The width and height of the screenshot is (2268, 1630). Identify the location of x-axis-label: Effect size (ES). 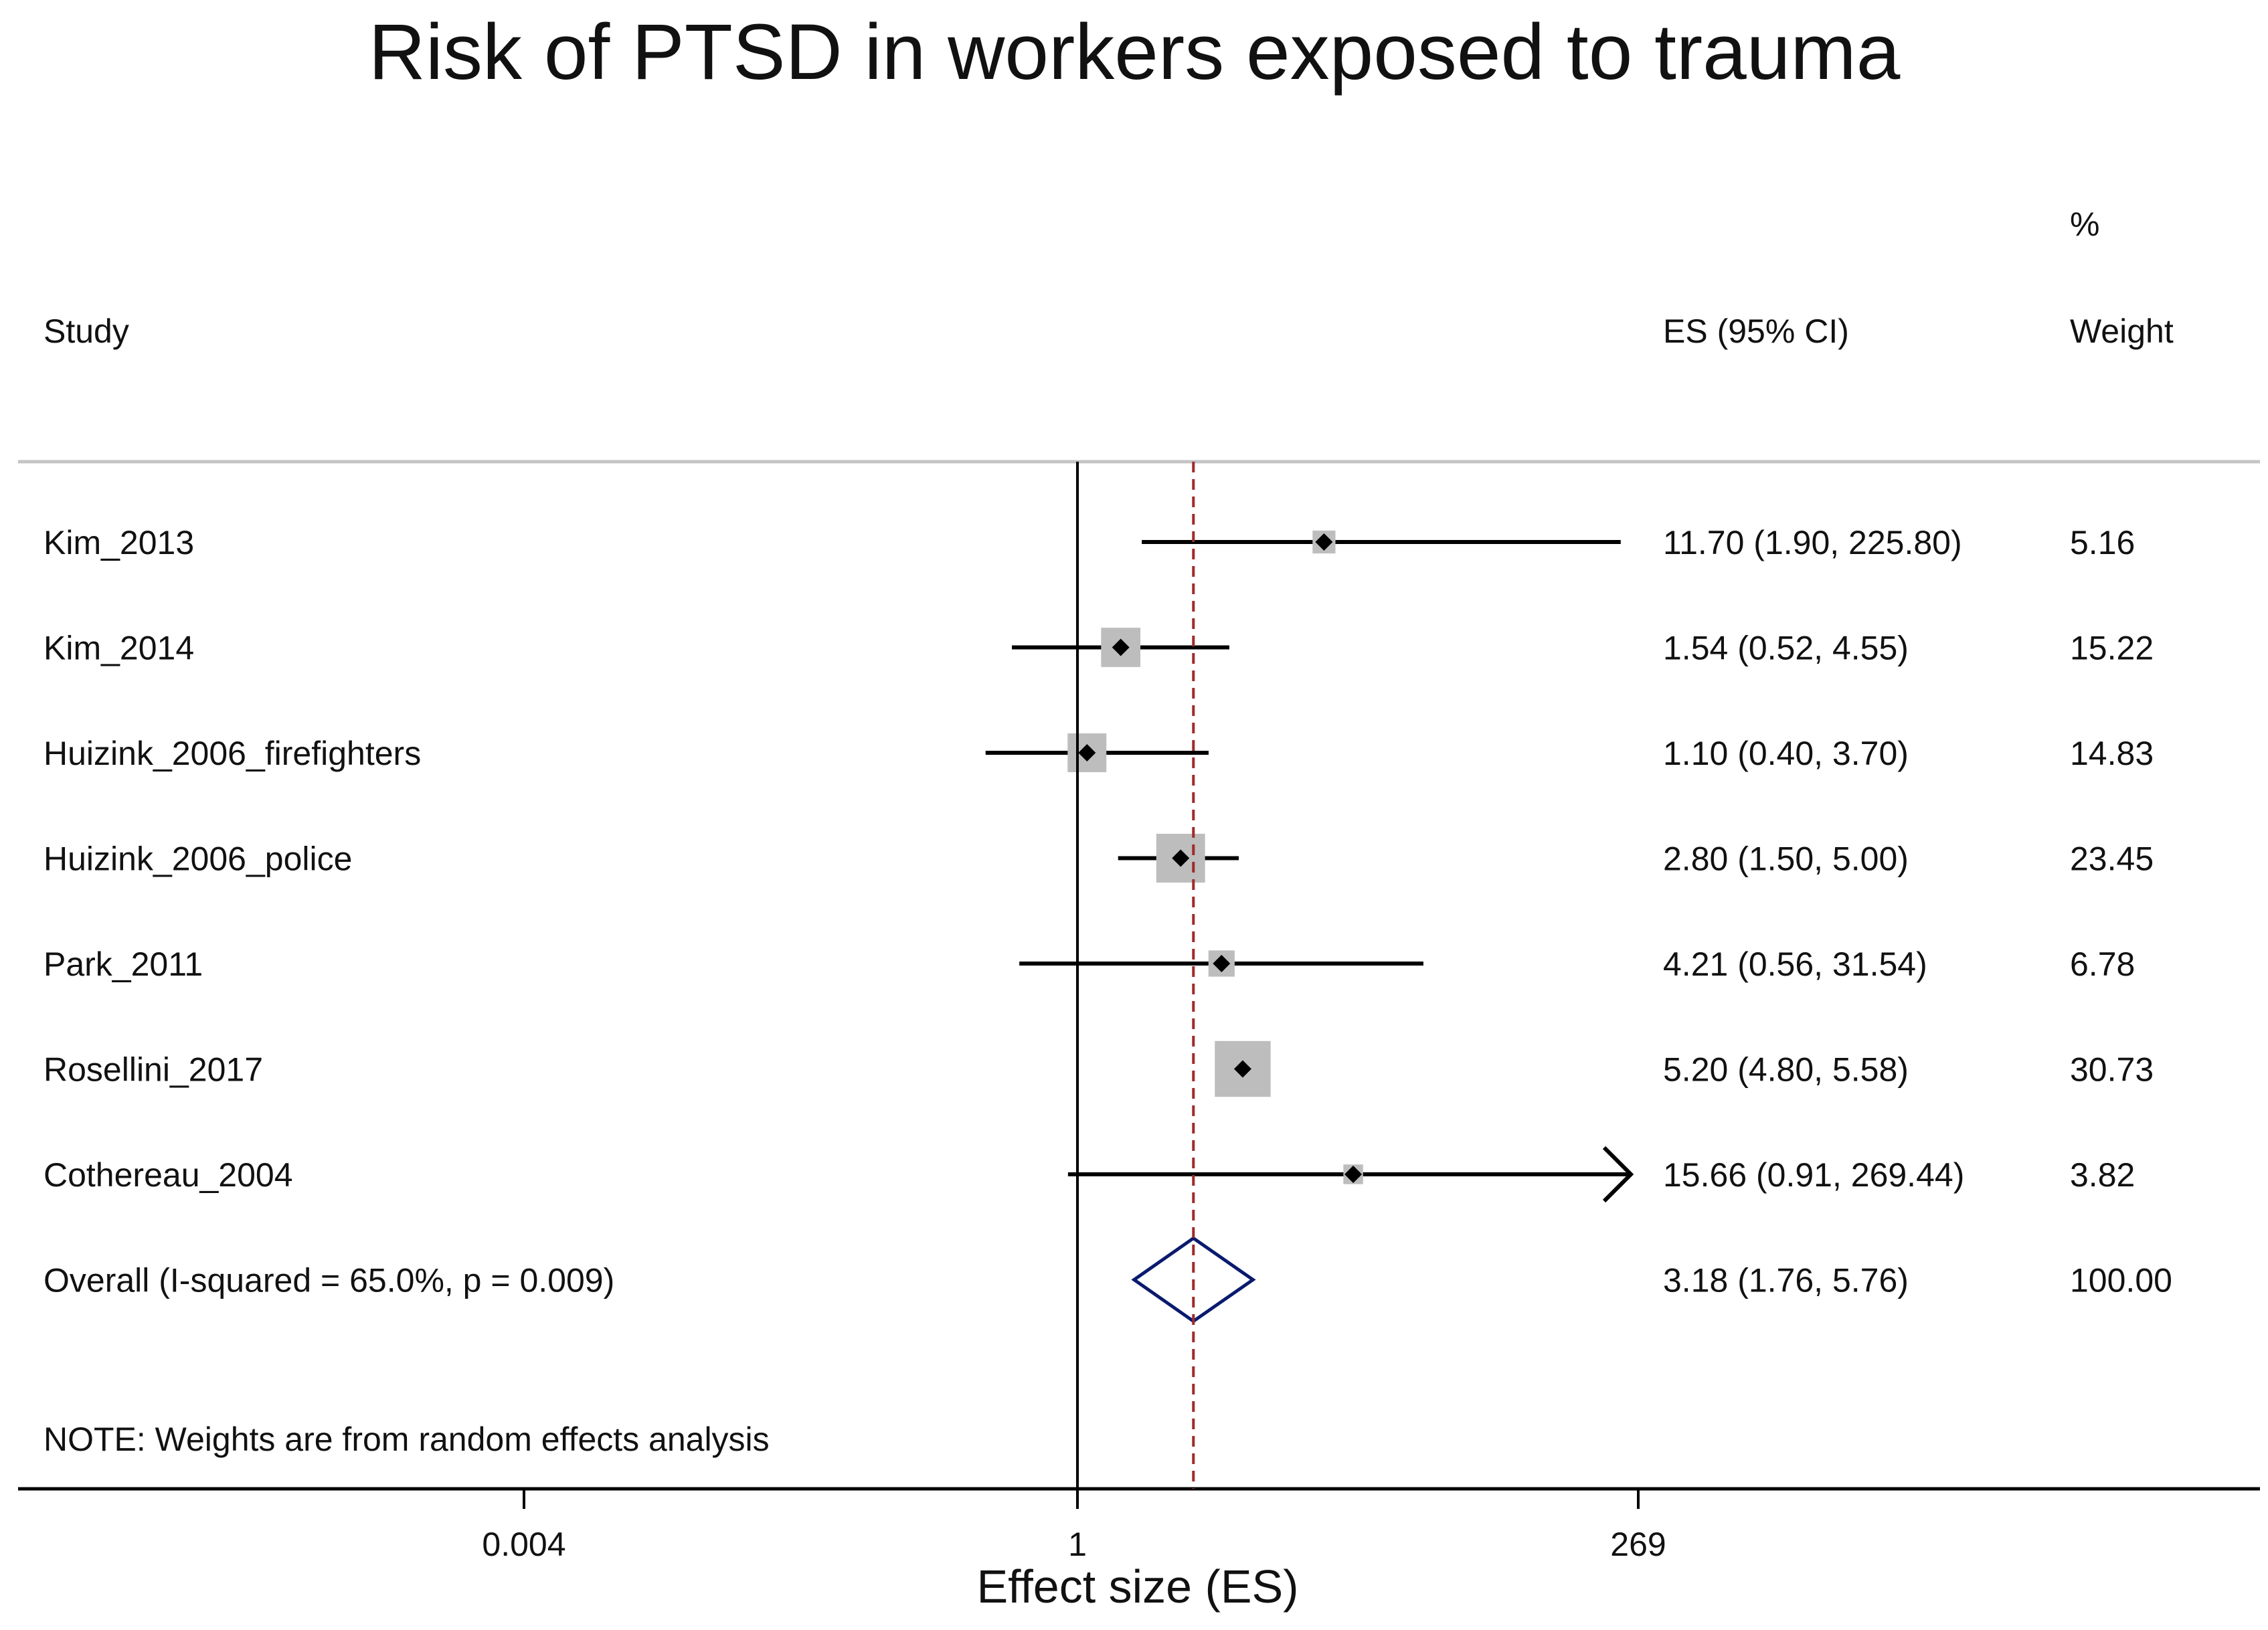
(1137, 1586).